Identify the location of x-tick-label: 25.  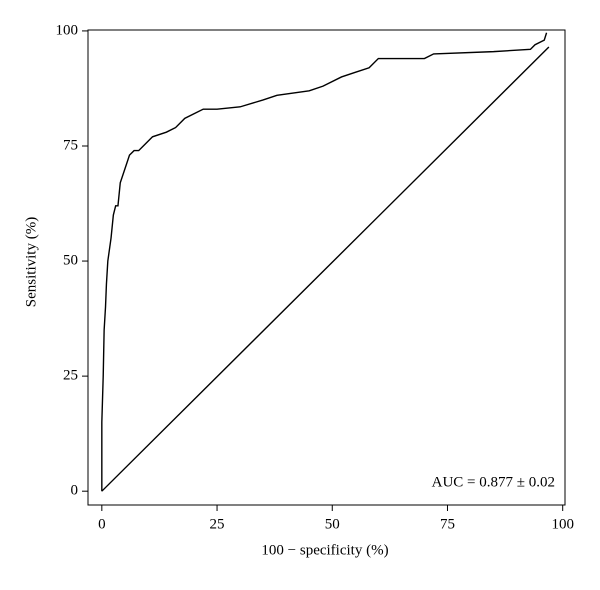
(217, 524).